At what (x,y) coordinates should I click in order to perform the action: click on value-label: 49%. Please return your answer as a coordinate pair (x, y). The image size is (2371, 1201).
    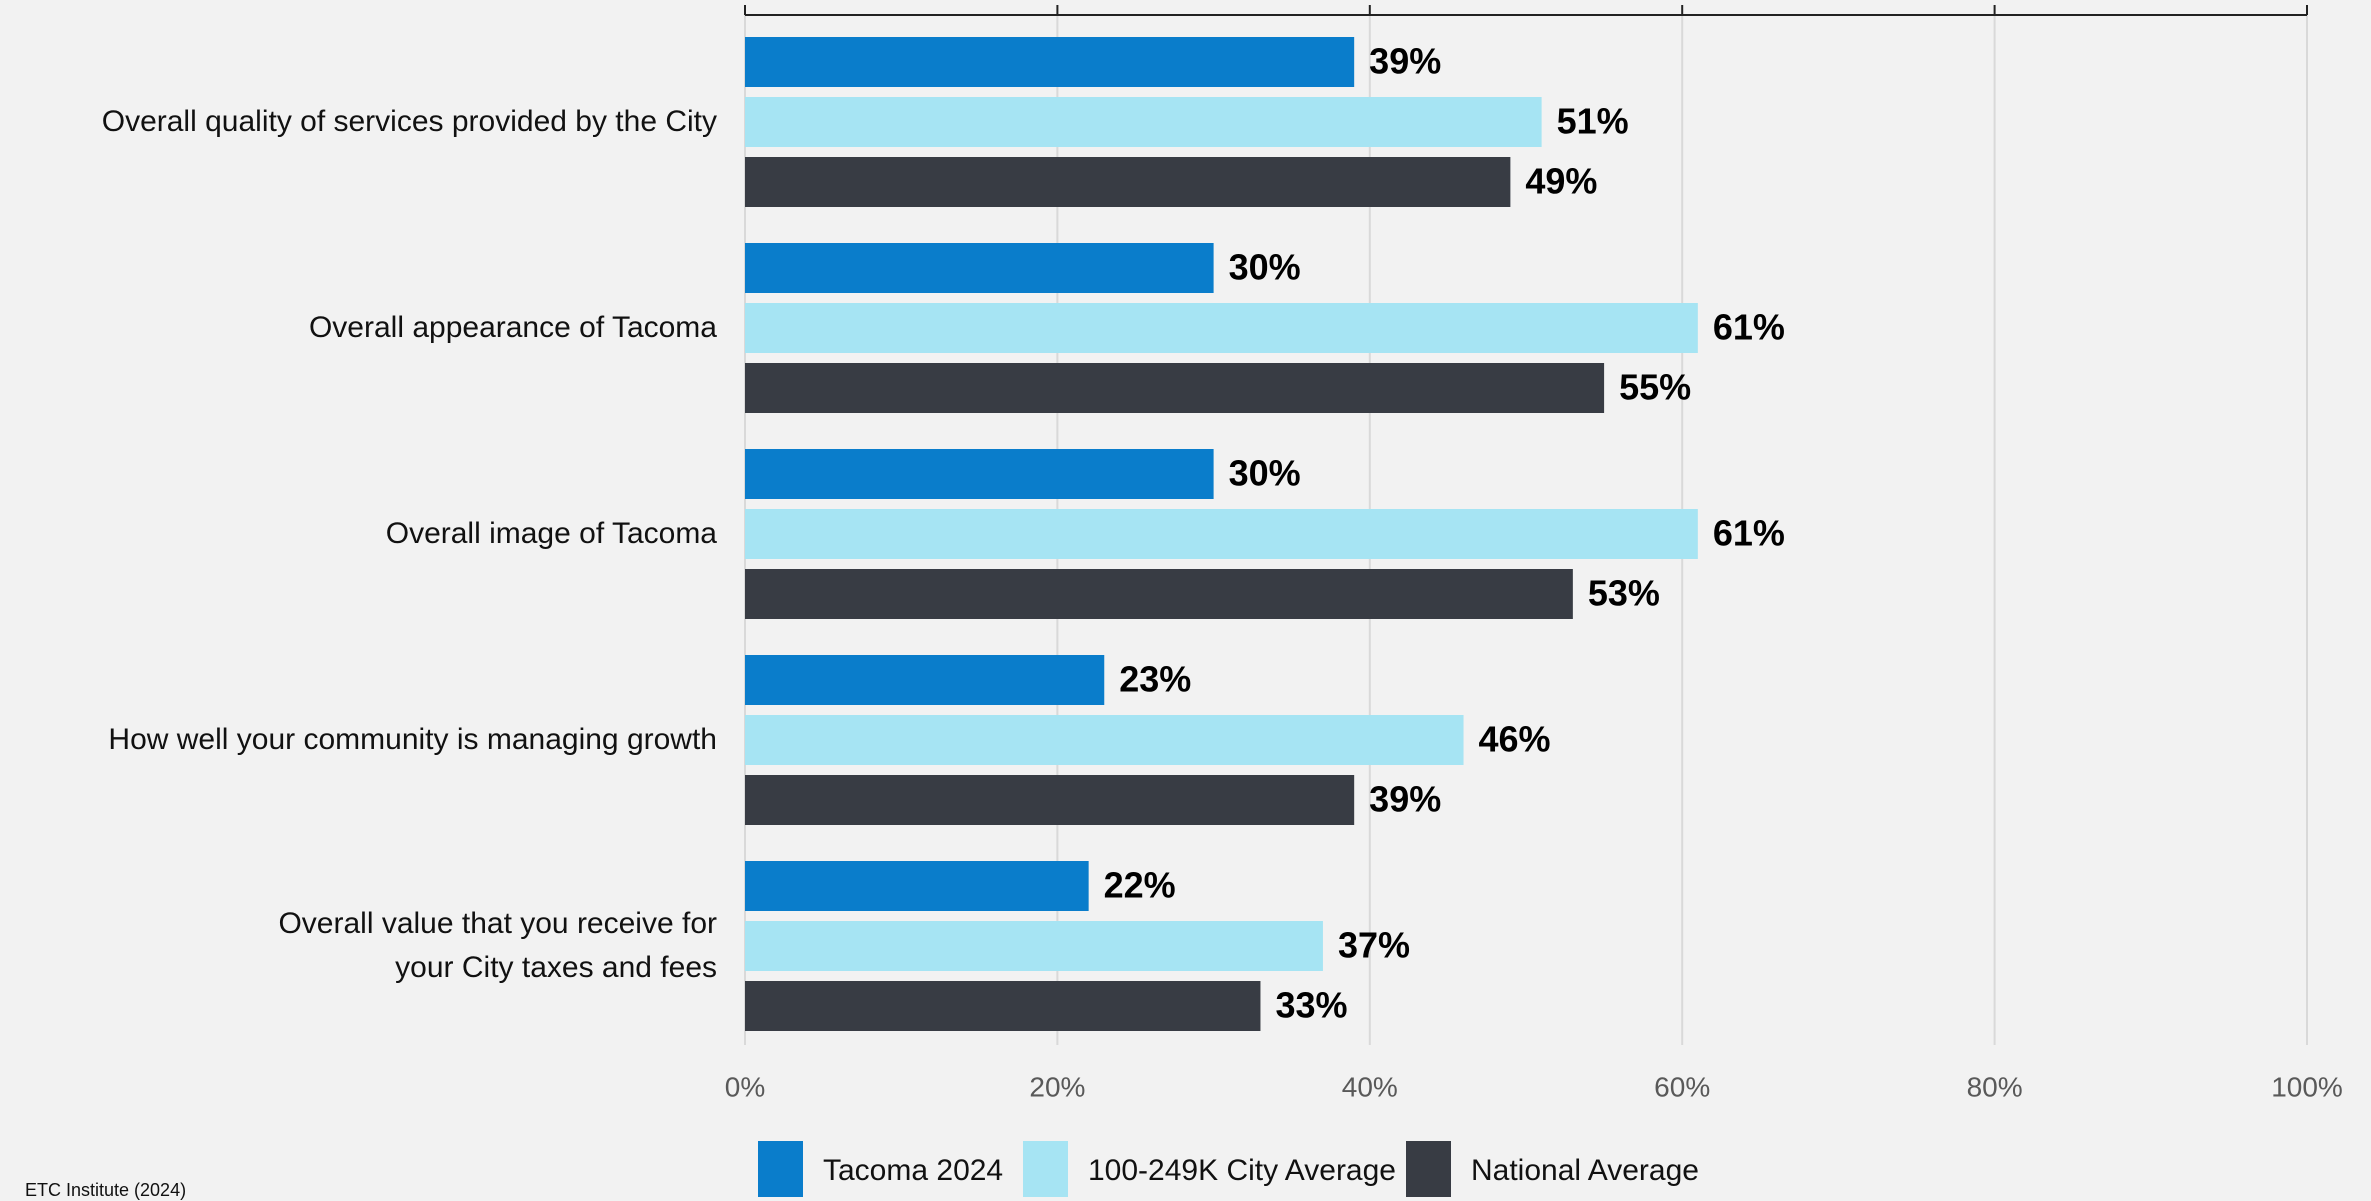
    Looking at the image, I should click on (1561, 181).